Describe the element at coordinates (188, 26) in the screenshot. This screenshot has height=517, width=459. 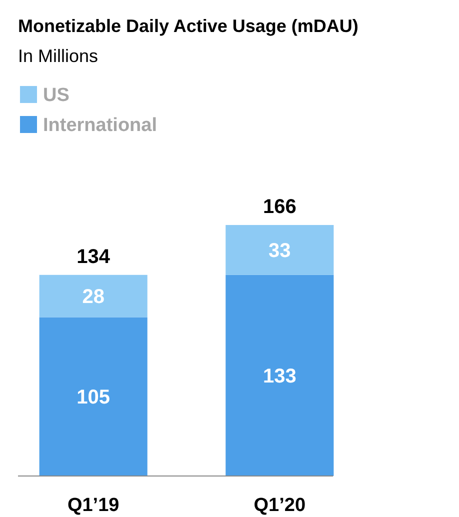
I see `chart-title: Monetizable Daily Active Usage (mDAU)` at that location.